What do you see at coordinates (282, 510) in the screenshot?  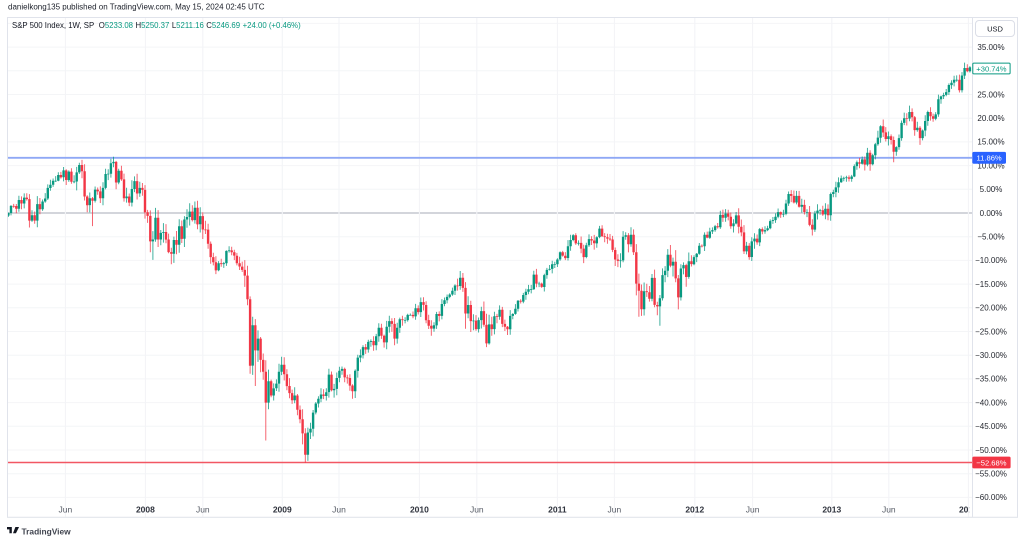 I see `svg-text: 2009` at bounding box center [282, 510].